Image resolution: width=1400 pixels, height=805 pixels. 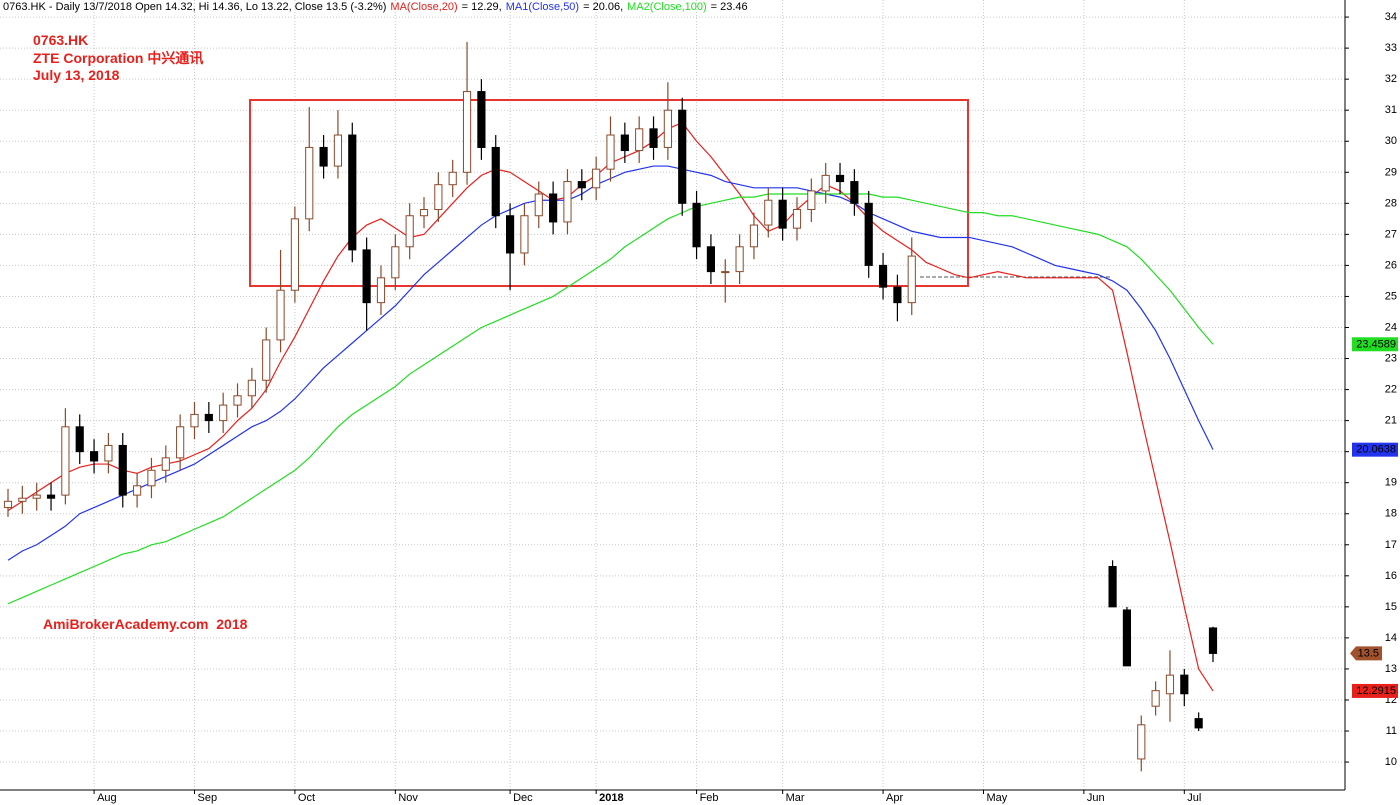 What do you see at coordinates (1391, 390) in the screenshot?
I see `y-tick-label: 22` at bounding box center [1391, 390].